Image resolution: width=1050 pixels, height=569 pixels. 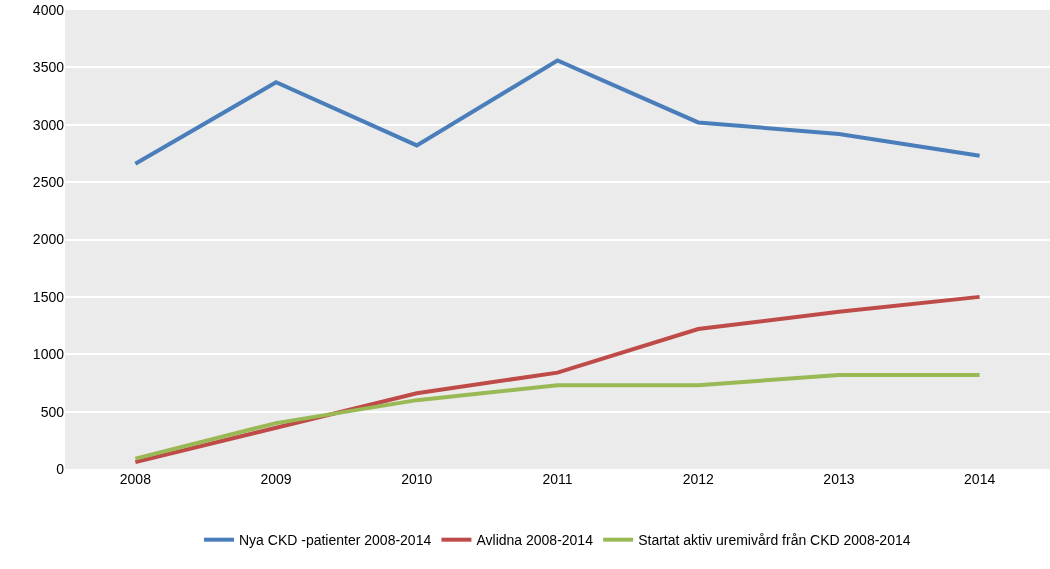 I want to click on x-tick-label: 2014, so click(x=980, y=479).